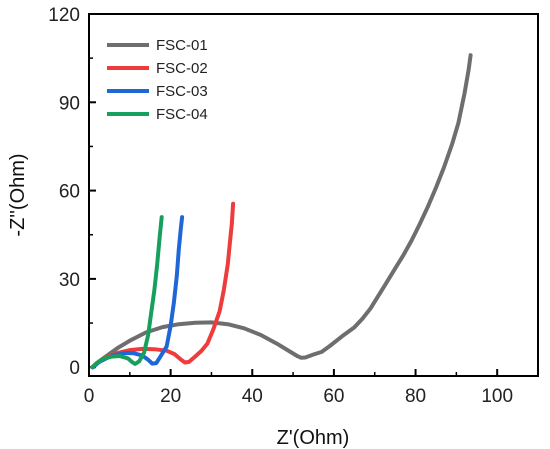 Image resolution: width=550 pixels, height=449 pixels. Describe the element at coordinates (298, 388) in the screenshot. I see `x-axis-ticks: 0 20 40 60 80 100` at that location.